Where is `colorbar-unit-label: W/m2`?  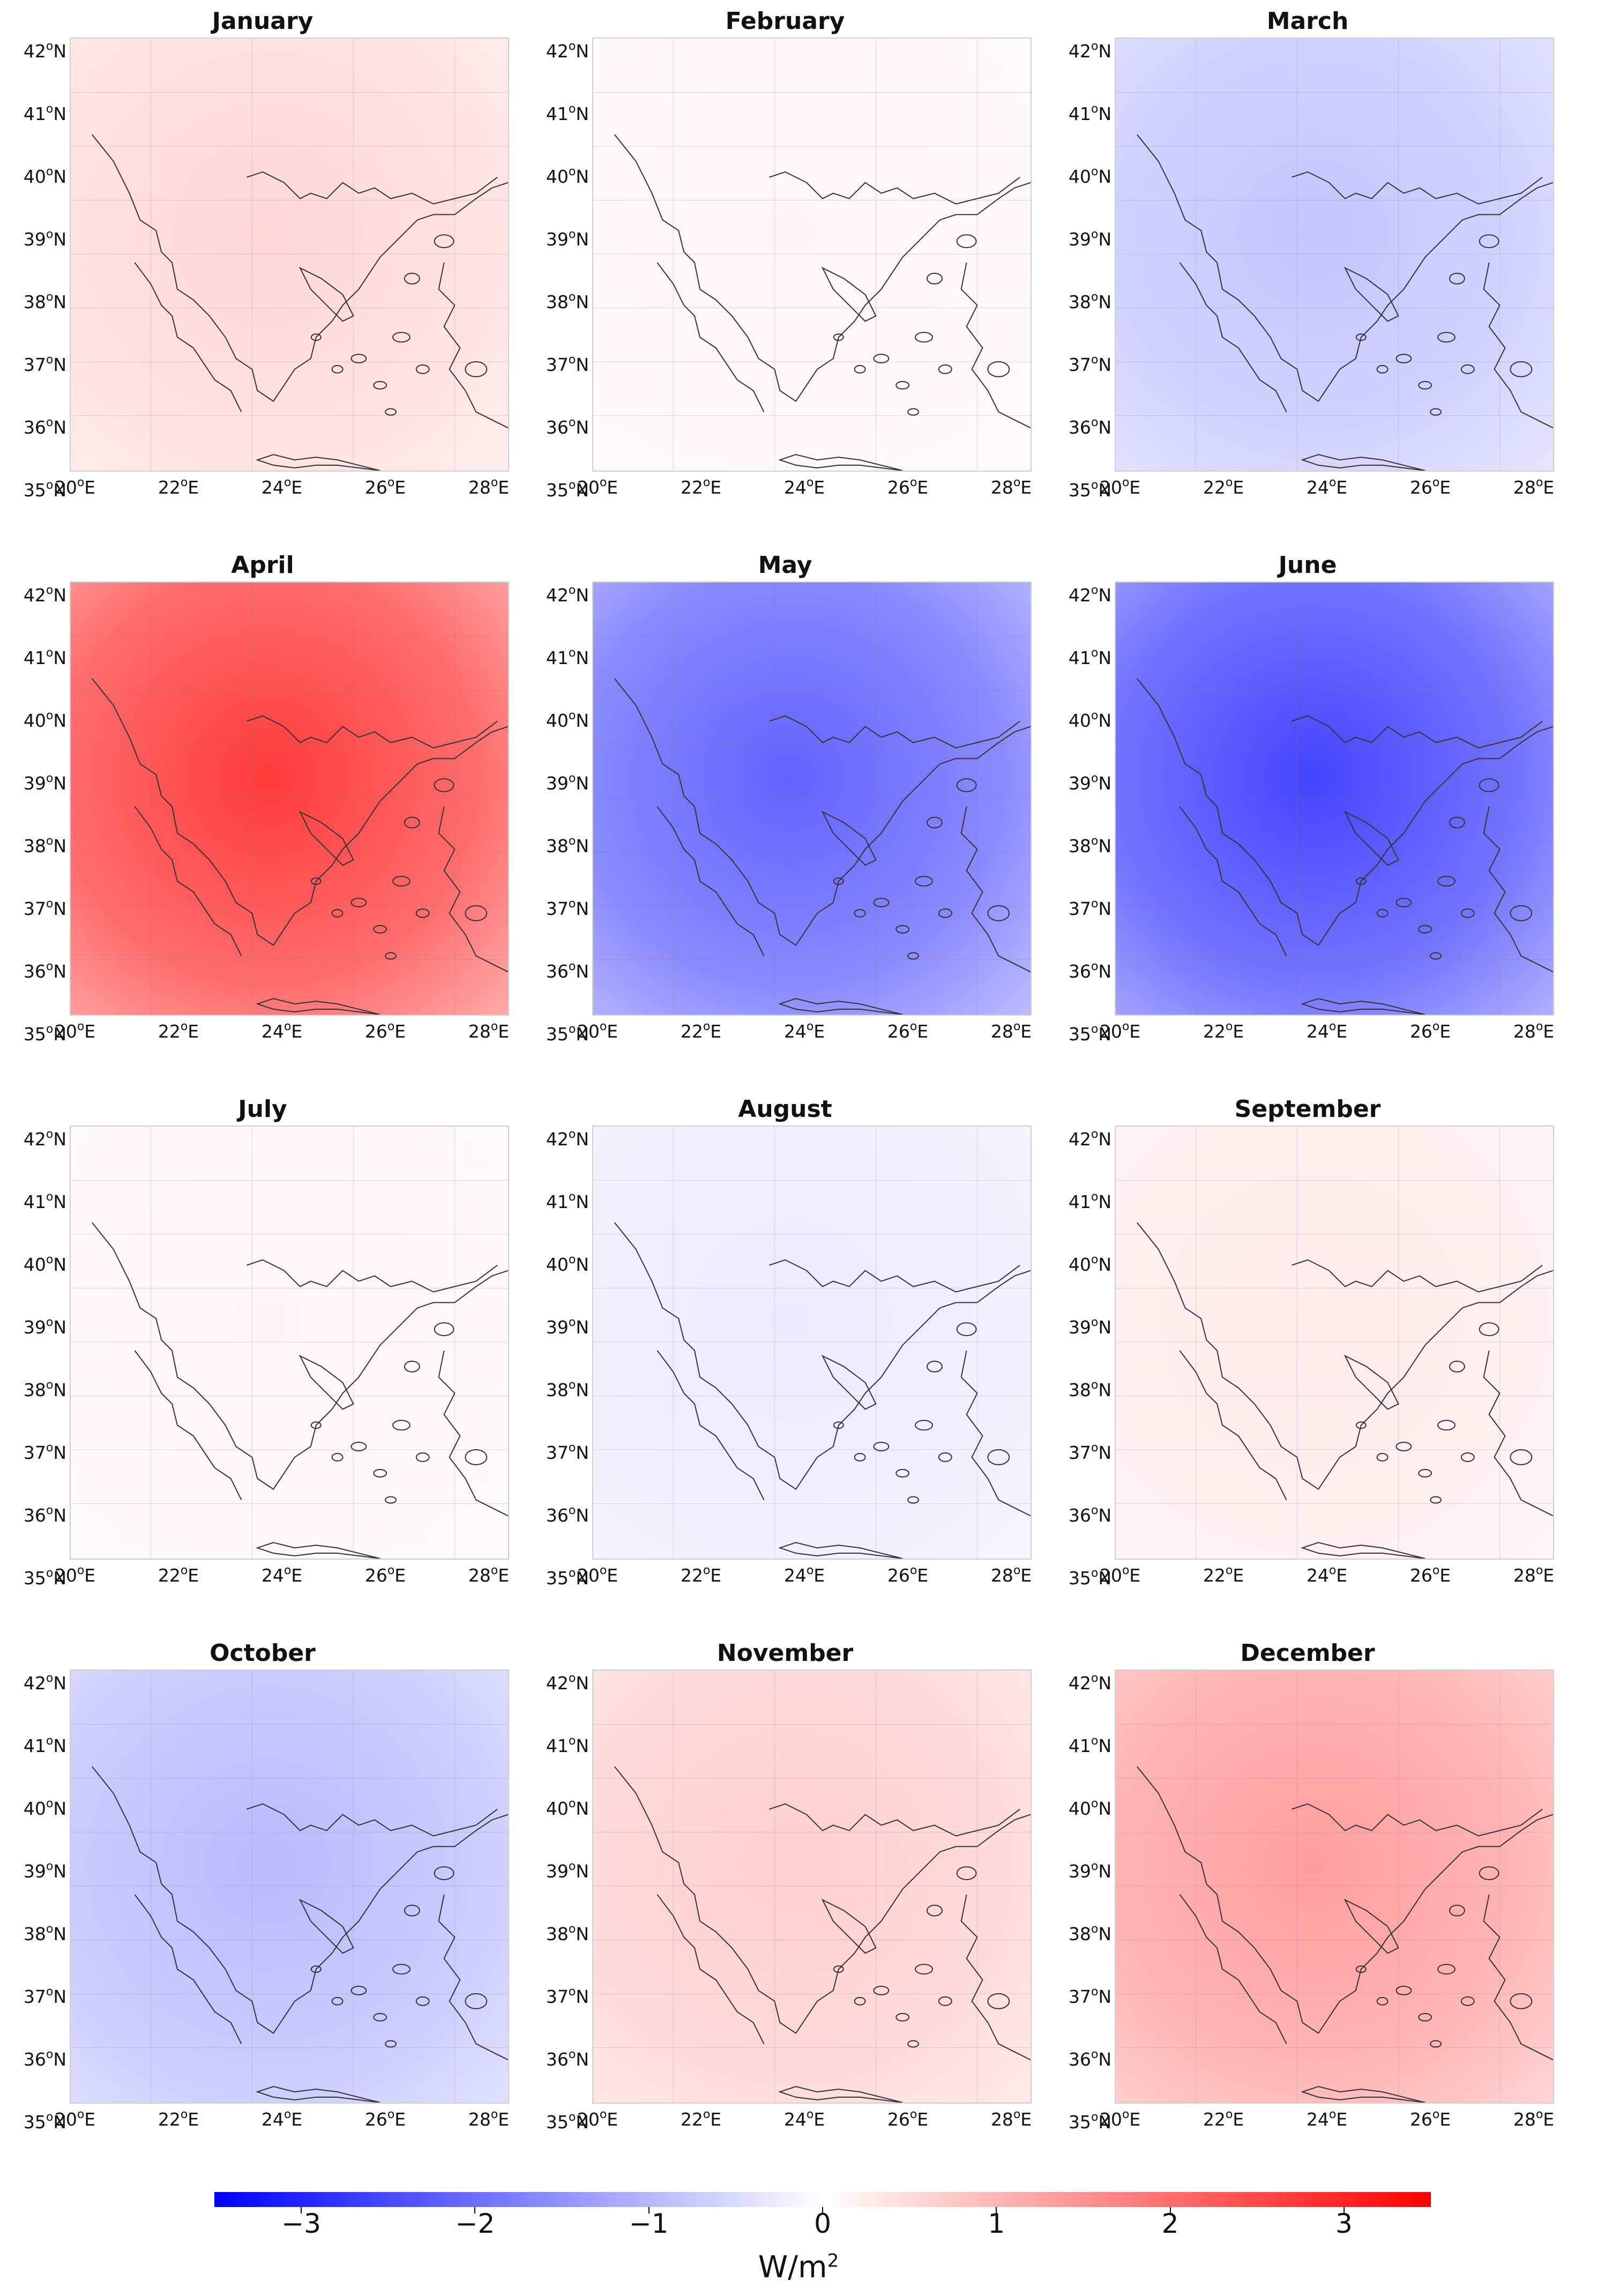 colorbar-unit-label: W/m2 is located at coordinates (798, 2267).